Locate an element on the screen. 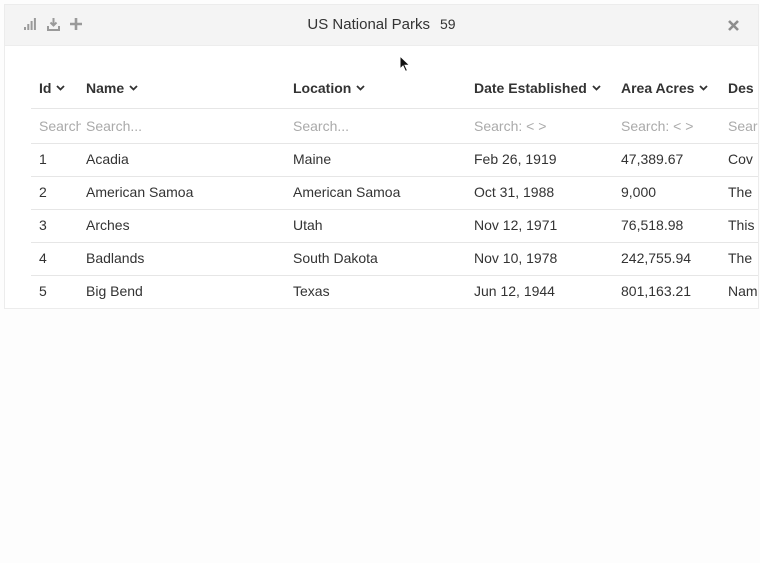  search-input-date-established is located at coordinates (544, 125).